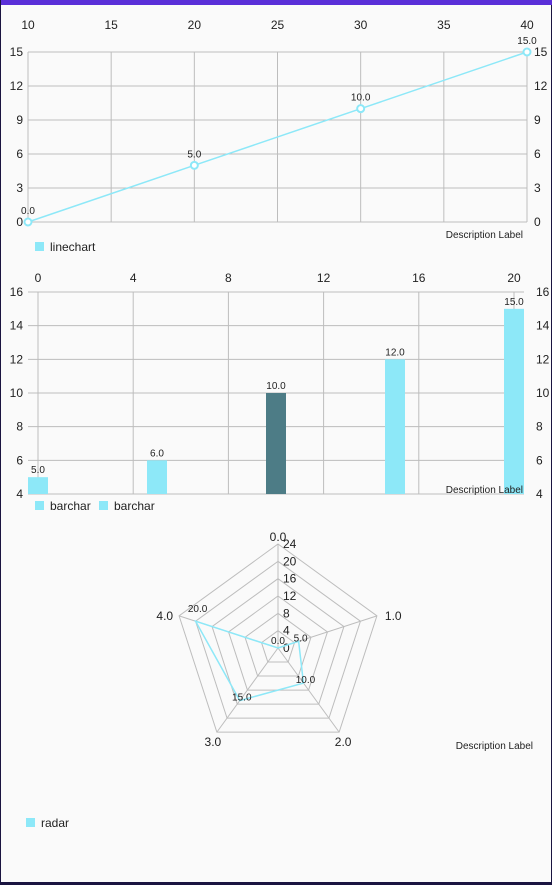 The image size is (552, 885). Describe the element at coordinates (395, 352) in the screenshot. I see `value-label: 12.0` at that location.